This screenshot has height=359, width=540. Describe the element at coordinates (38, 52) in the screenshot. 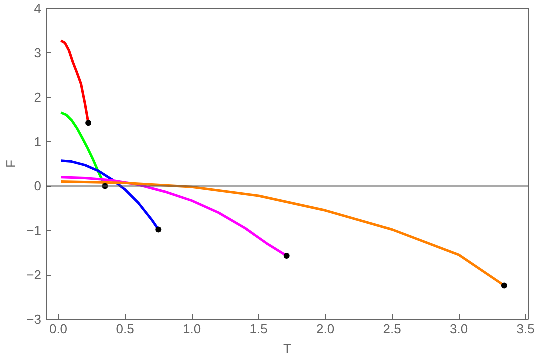

I see `y-tick-label: 3` at that location.